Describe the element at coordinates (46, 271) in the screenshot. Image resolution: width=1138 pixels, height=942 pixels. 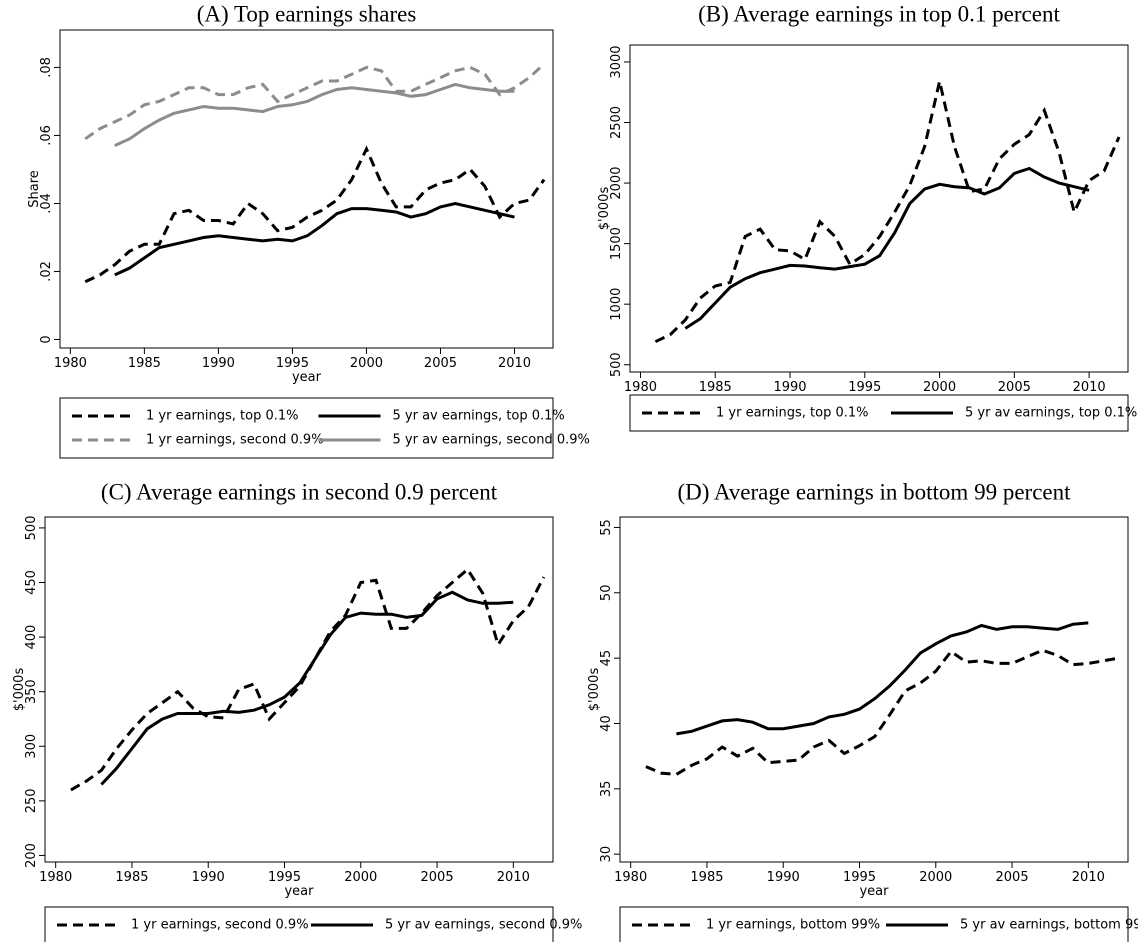
I see `y-tick-label: .02` at that location.